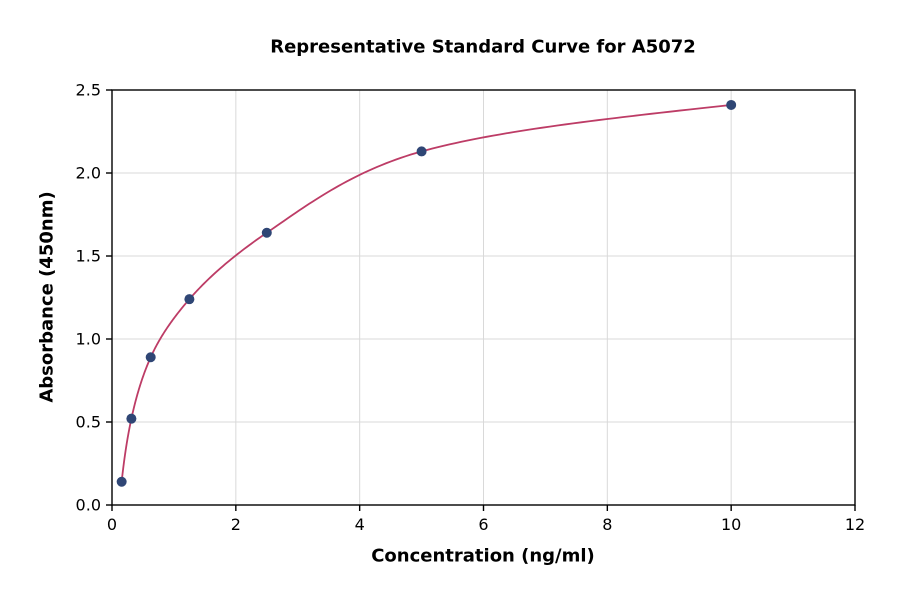 Image resolution: width=900 pixels, height=594 pixels. I want to click on y-tick-label: 1.0, so click(88, 339).